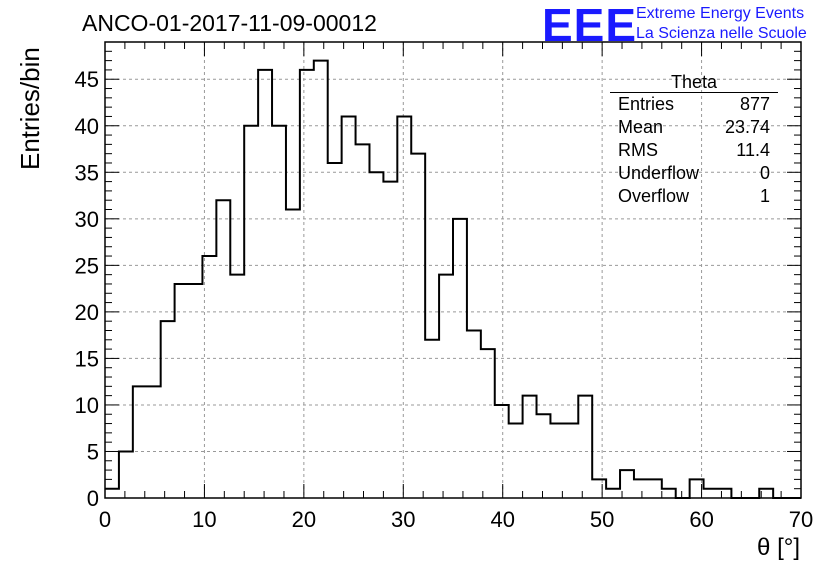 The image size is (836, 572). I want to click on stats-label: RMS, so click(638, 150).